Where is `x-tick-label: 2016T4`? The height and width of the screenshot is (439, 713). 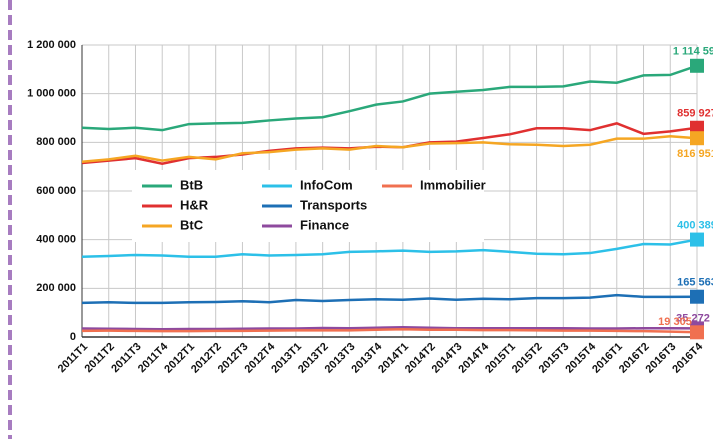 x-tick-label: 2016T4 is located at coordinates (687, 357).